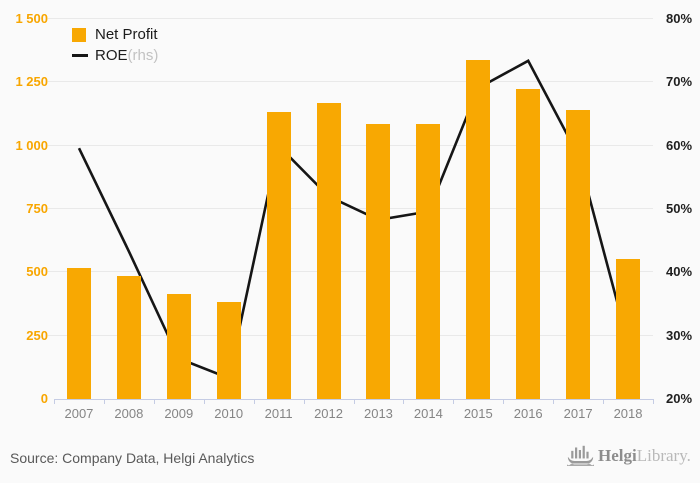 This screenshot has width=700, height=483. Describe the element at coordinates (278, 255) in the screenshot. I see `bar-2011` at that location.